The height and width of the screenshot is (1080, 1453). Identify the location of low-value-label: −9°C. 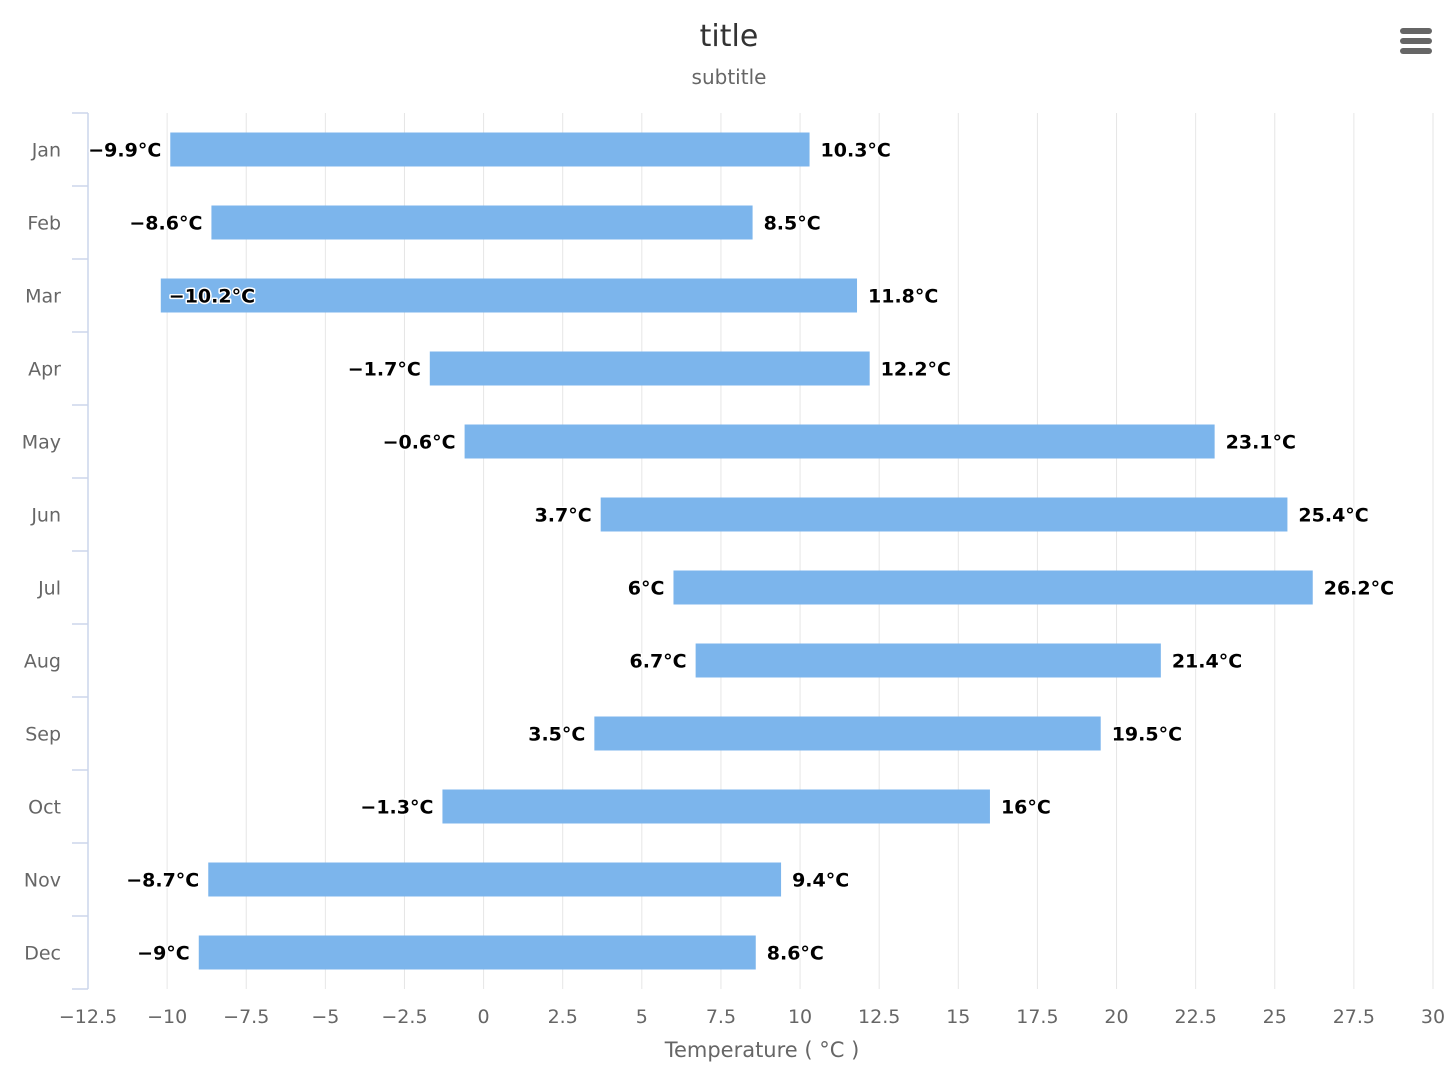
(163, 954).